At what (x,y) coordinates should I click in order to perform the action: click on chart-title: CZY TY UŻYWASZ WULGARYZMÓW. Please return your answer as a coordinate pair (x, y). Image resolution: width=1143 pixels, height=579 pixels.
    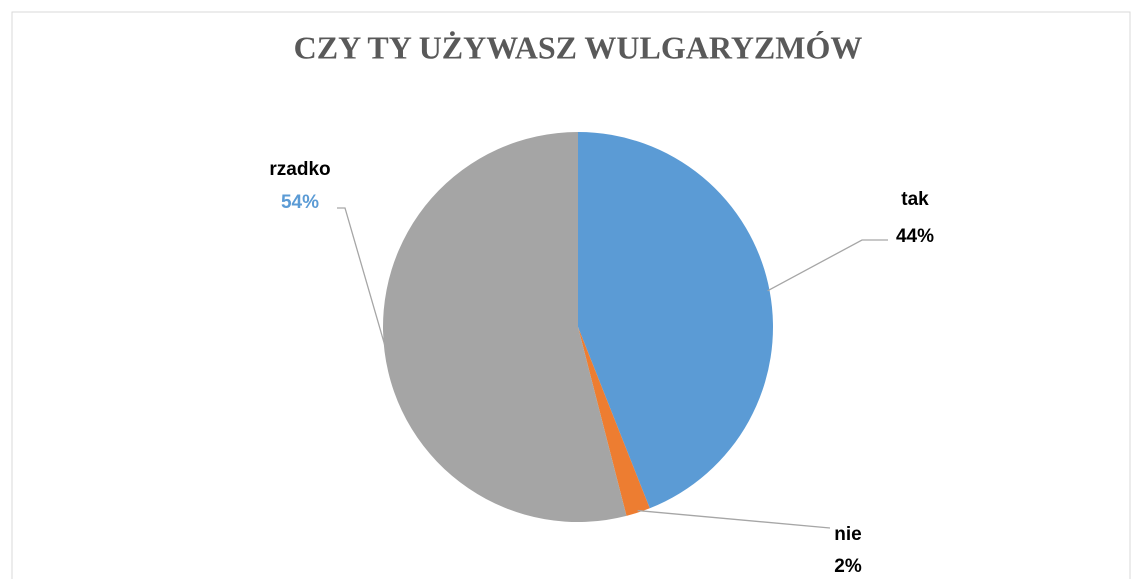
    Looking at the image, I should click on (578, 47).